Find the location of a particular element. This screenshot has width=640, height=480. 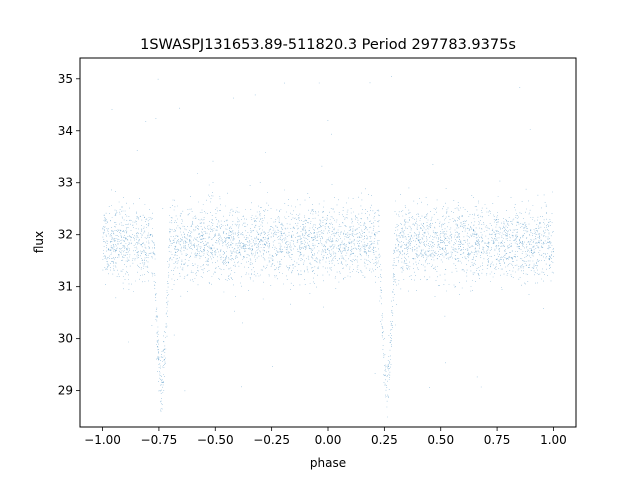

y-tick-label: 29 is located at coordinates (65, 391).